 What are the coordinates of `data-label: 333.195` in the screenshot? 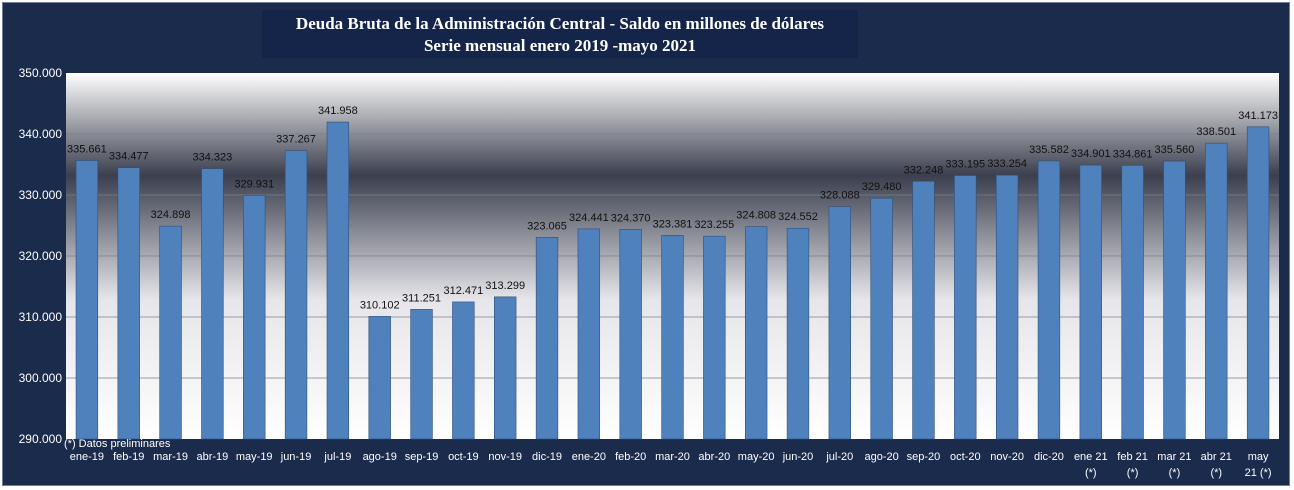 It's located at (965, 165).